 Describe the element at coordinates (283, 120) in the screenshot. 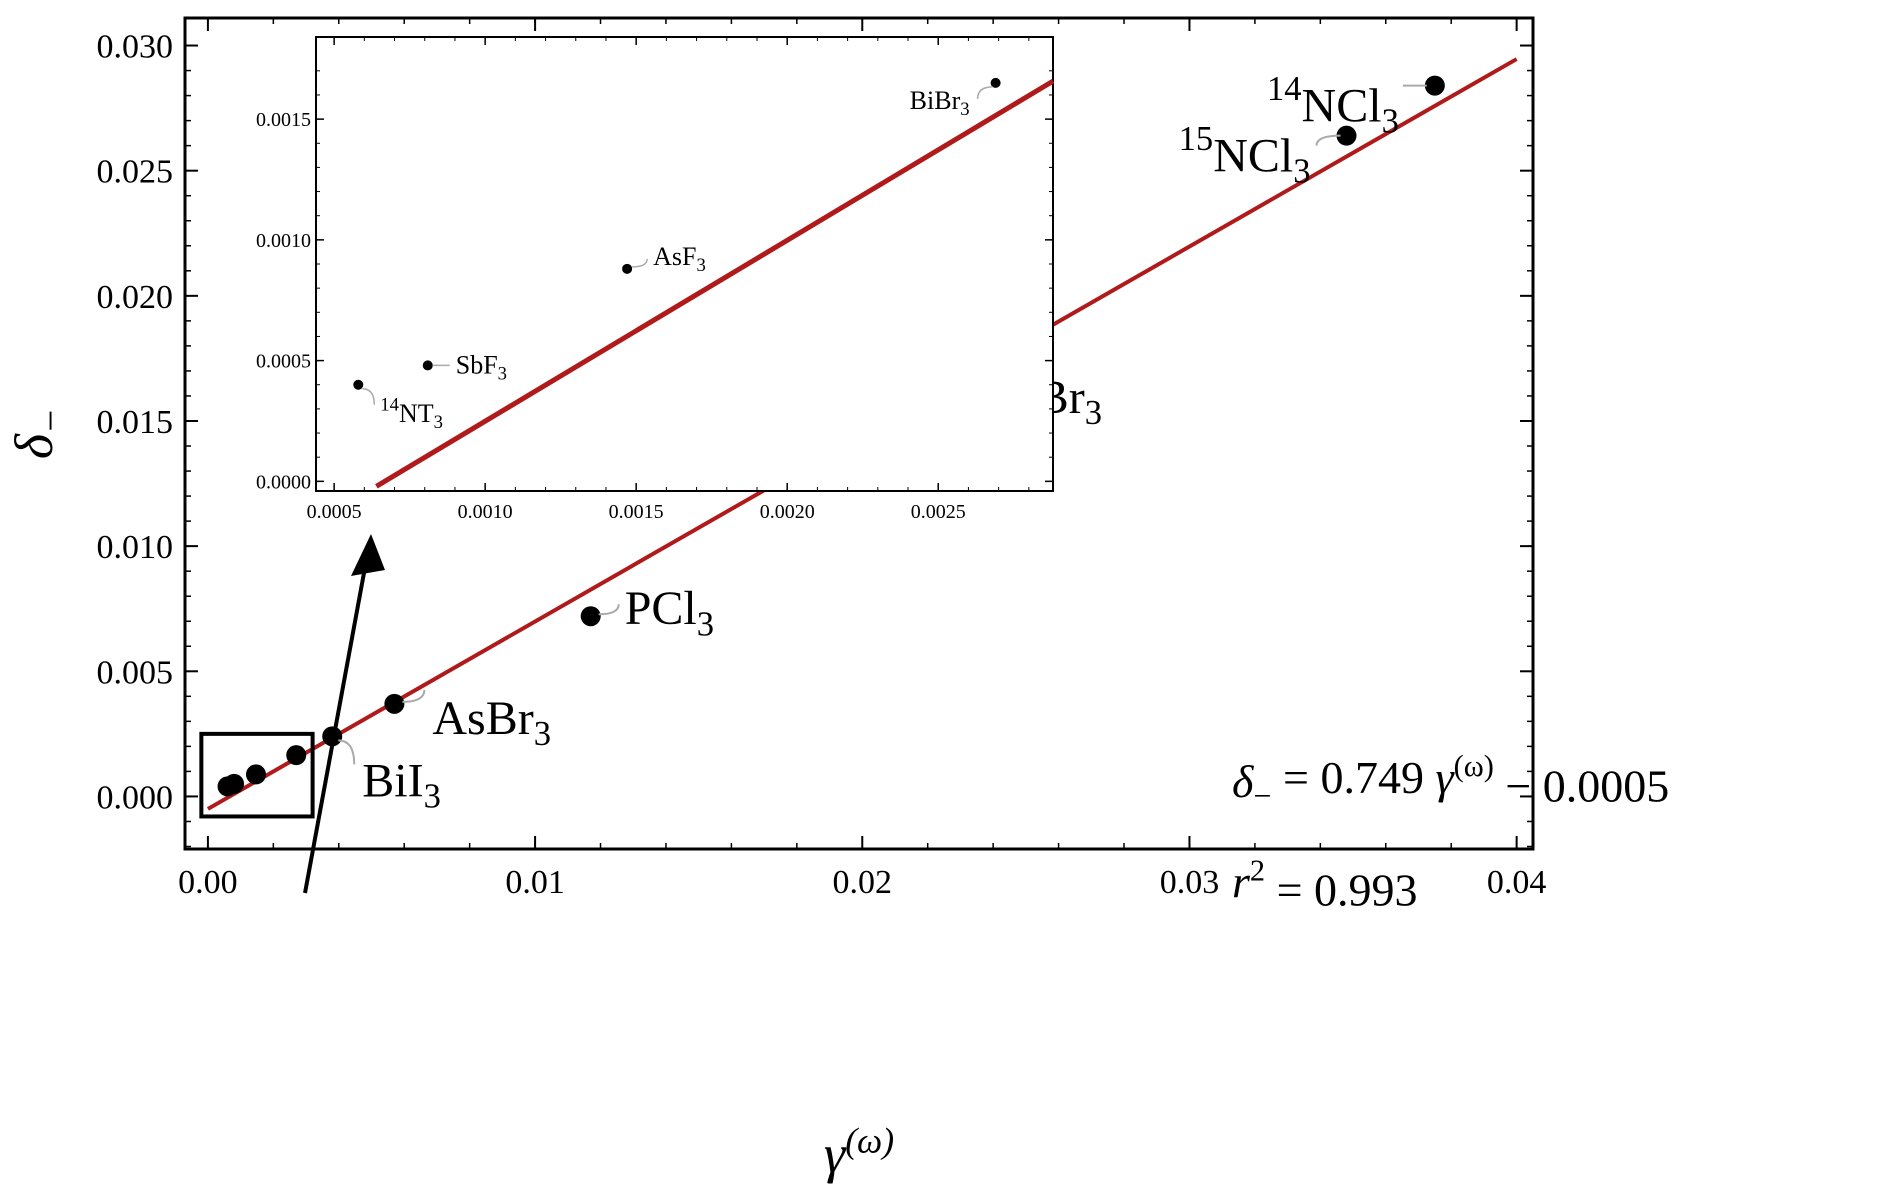

I see `inset-y-tick-label: 0.0015` at that location.